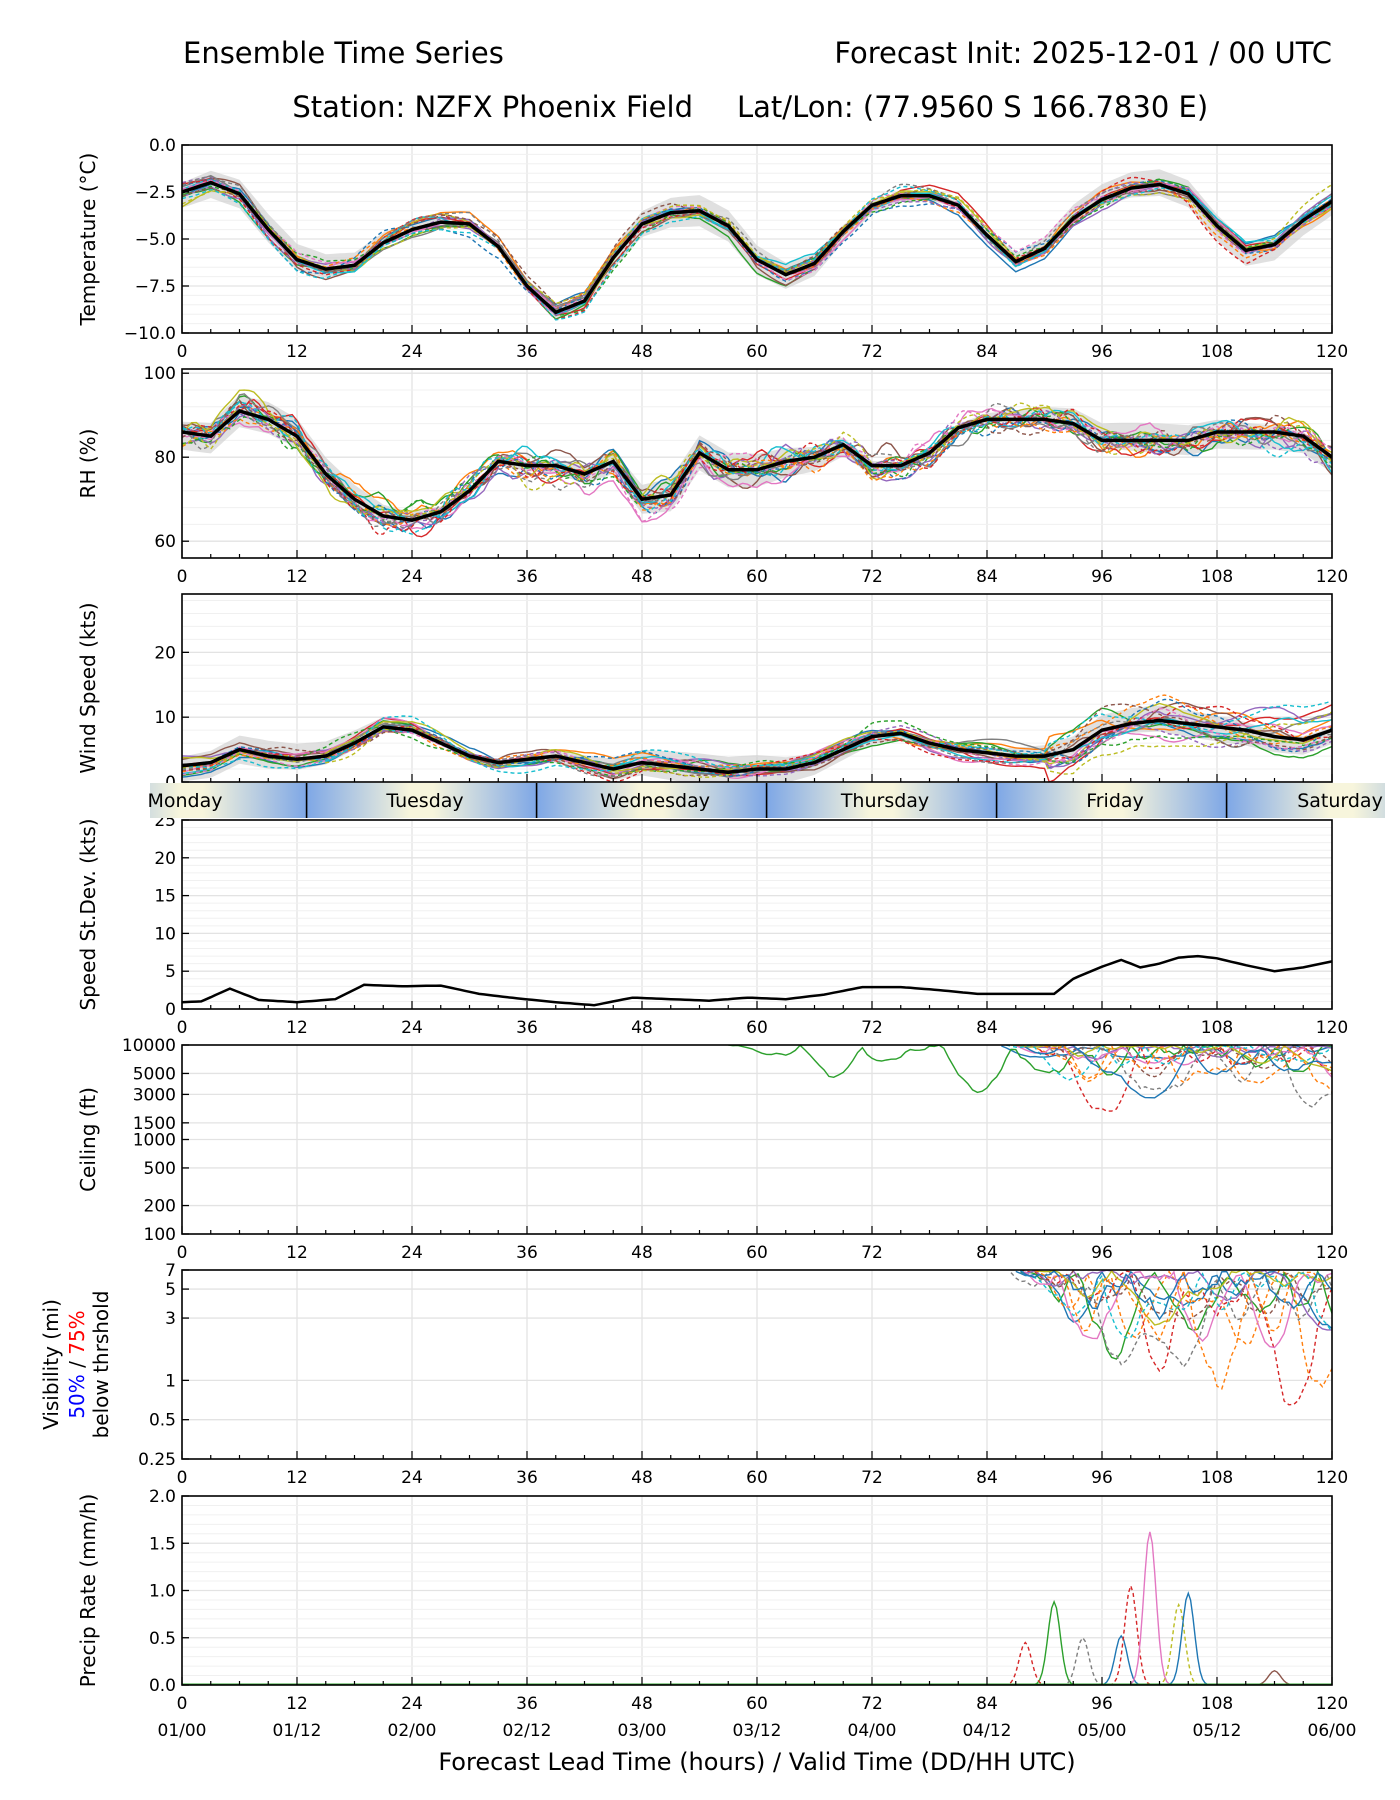 Image resolution: width=1400 pixels, height=1800 pixels. Describe the element at coordinates (642, 1704) in the screenshot. I see `x-tick-label-precip: 48` at that location.